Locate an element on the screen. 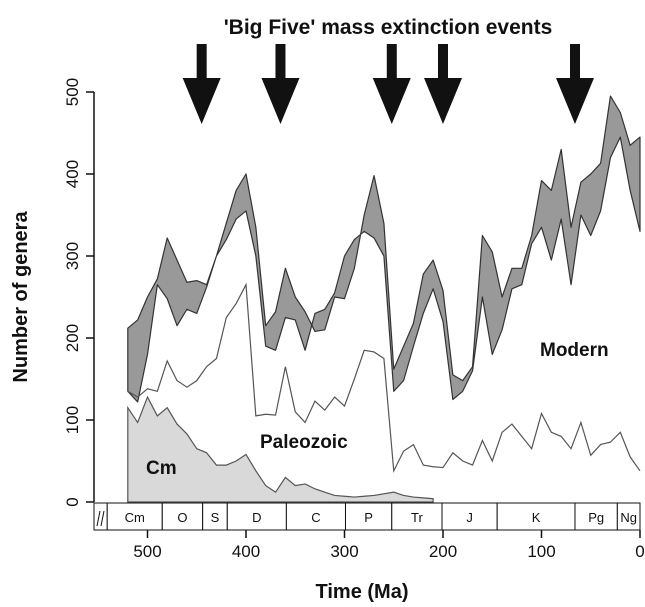 This screenshot has height=607, width=645. x-axis: 500 400 300 200 100 0 is located at coordinates (389, 545).